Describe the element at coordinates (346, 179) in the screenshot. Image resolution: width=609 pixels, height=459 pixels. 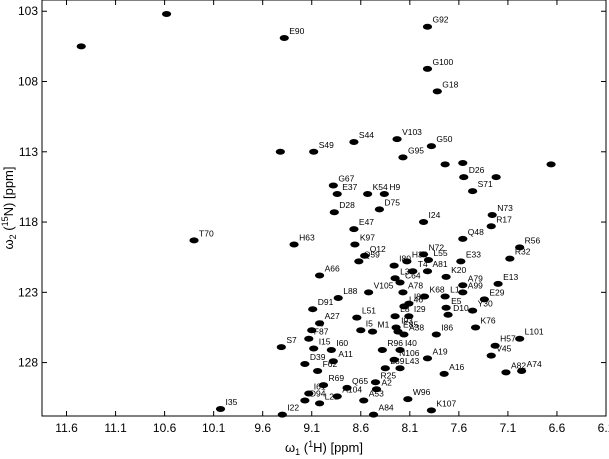
I see `peak-label: G67` at that location.